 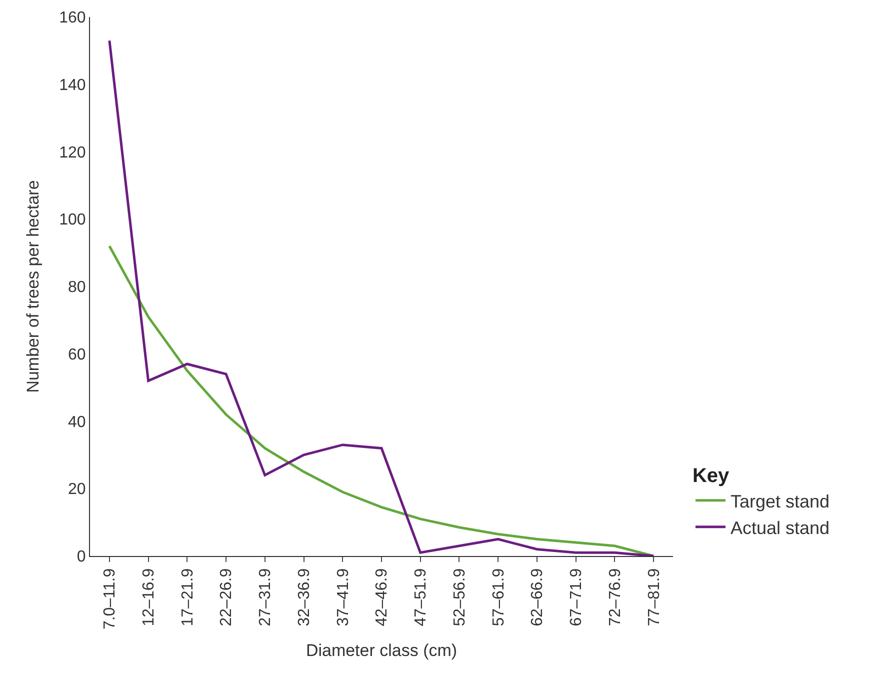 What do you see at coordinates (615, 597) in the screenshot?
I see `x-tick-label: 72–76.9` at bounding box center [615, 597].